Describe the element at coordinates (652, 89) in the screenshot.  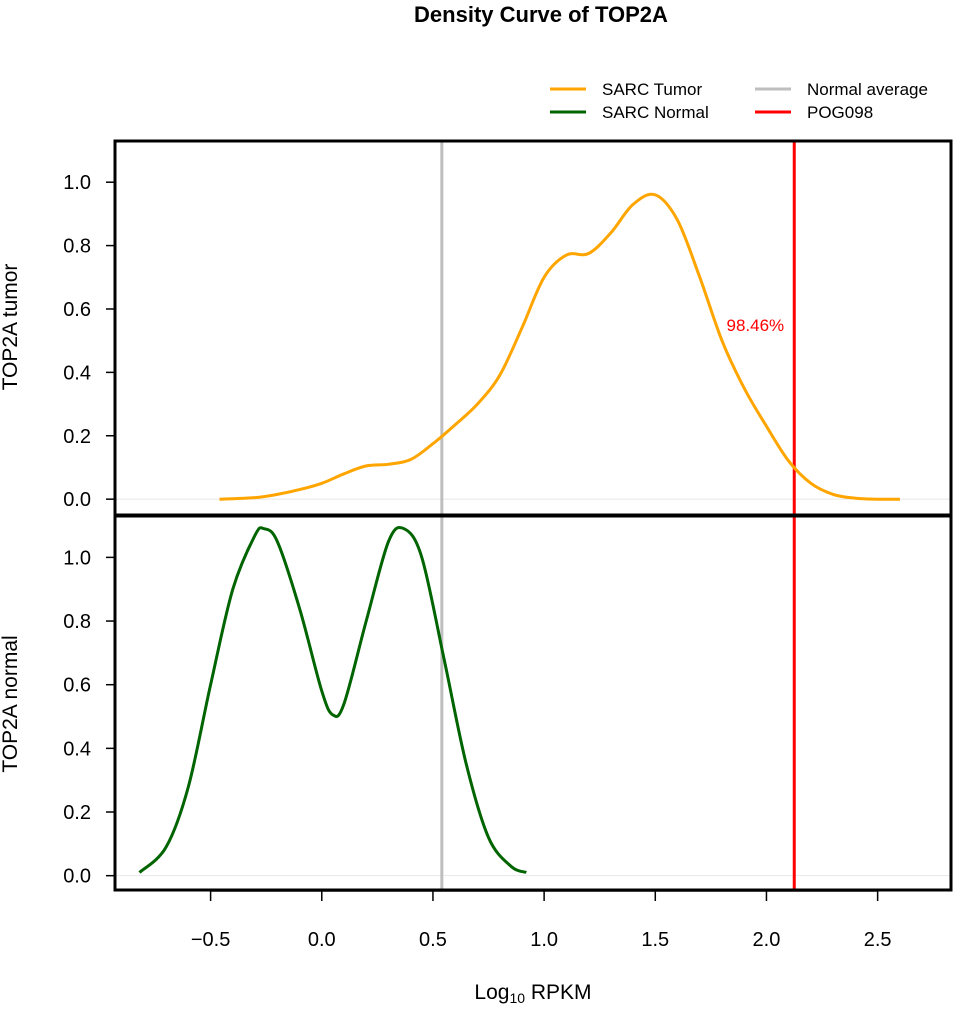
I see `legend-label-tumor: SARC Tumor` at that location.